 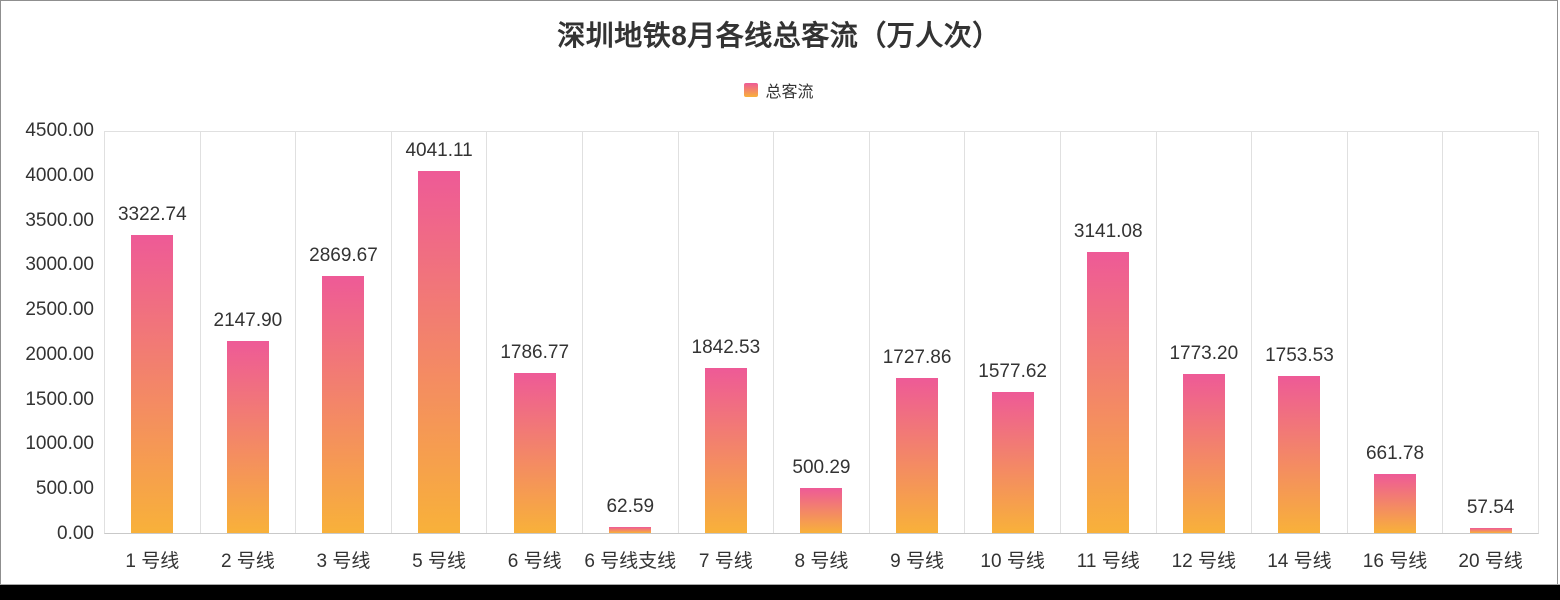 What do you see at coordinates (1013, 352) in the screenshot?
I see `category-cell: 1577.62 10 号线` at bounding box center [1013, 352].